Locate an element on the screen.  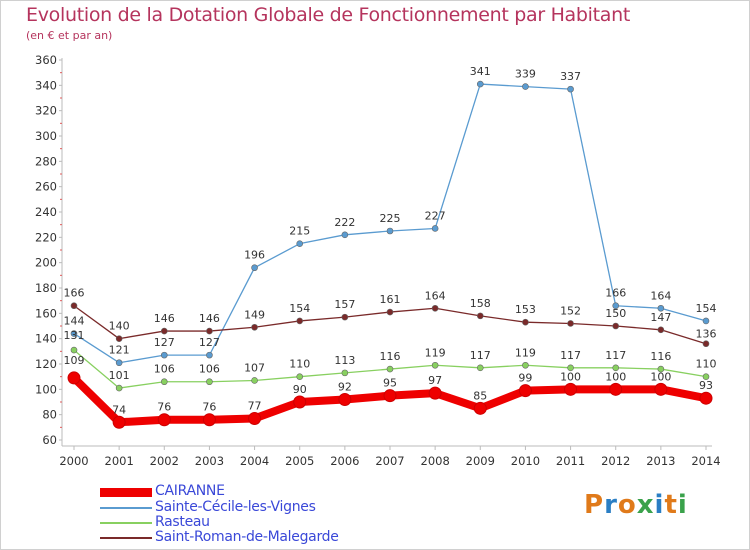
logo-letter: r is located at coordinates (611, 505).